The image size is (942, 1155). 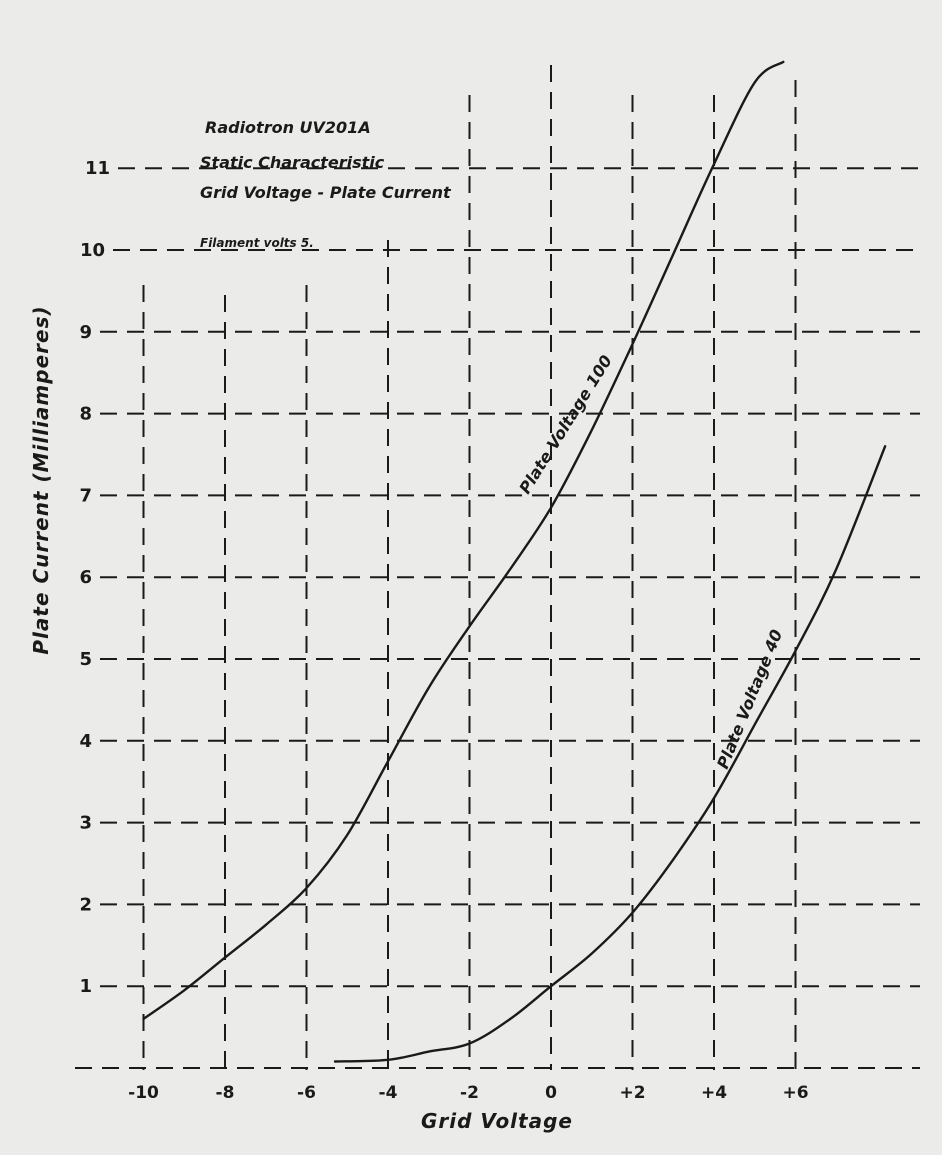 I want to click on filament-annotation: Filament volts 5., so click(x=257, y=243).